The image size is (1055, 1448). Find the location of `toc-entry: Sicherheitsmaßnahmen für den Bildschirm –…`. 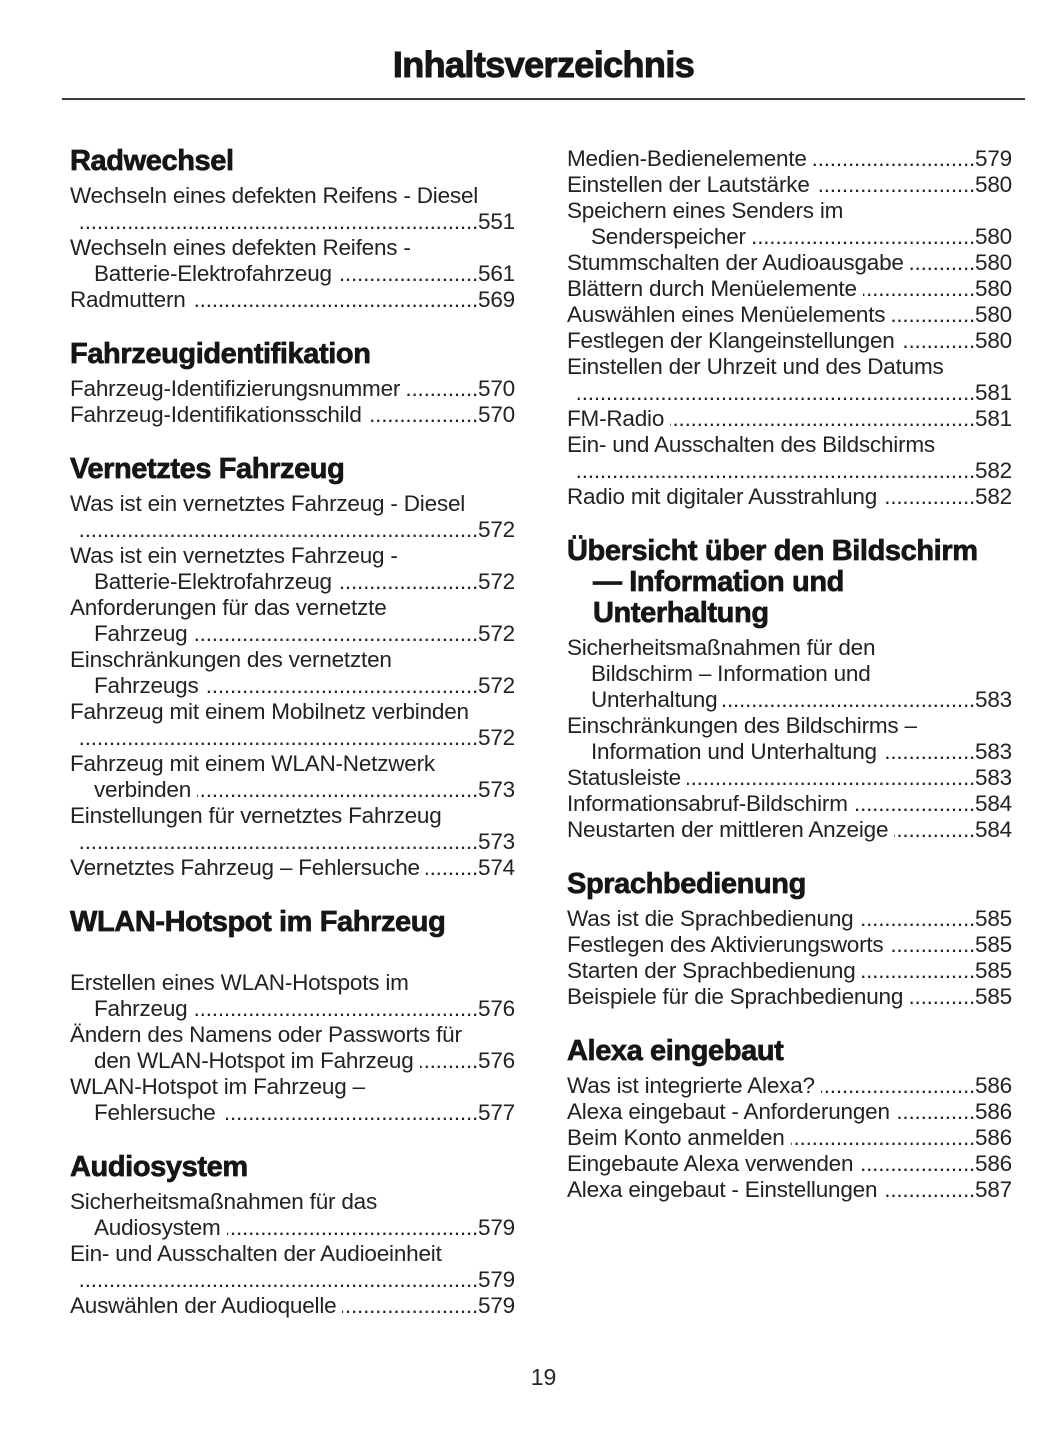

toc-entry: Sicherheitsmaßnahmen für den Bildschirm –… is located at coordinates (789, 674).